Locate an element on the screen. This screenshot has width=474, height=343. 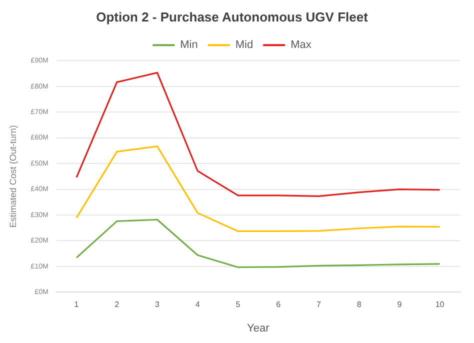
y-axis-title: Estimated Cost (Out-turn) is located at coordinates (13, 176).